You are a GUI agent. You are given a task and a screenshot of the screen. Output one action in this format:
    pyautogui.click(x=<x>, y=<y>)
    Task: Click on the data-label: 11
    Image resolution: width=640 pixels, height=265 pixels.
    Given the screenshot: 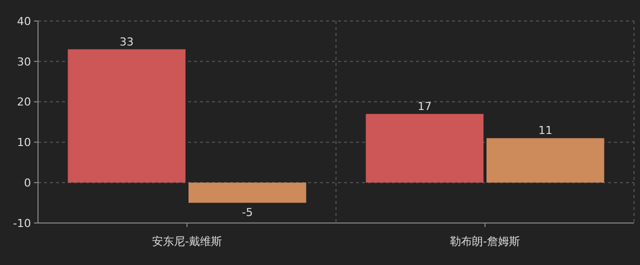 What is the action you would take?
    pyautogui.click(x=545, y=131)
    